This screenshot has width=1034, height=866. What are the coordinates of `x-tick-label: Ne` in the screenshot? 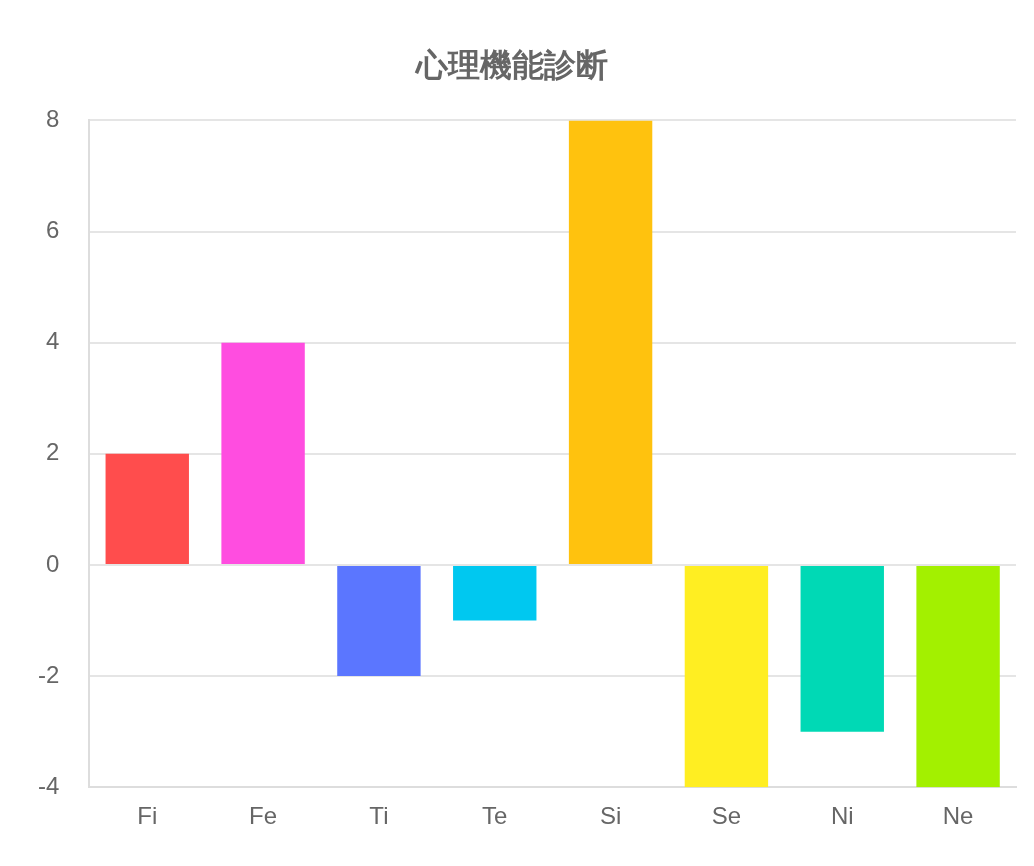 It's located at (958, 816).